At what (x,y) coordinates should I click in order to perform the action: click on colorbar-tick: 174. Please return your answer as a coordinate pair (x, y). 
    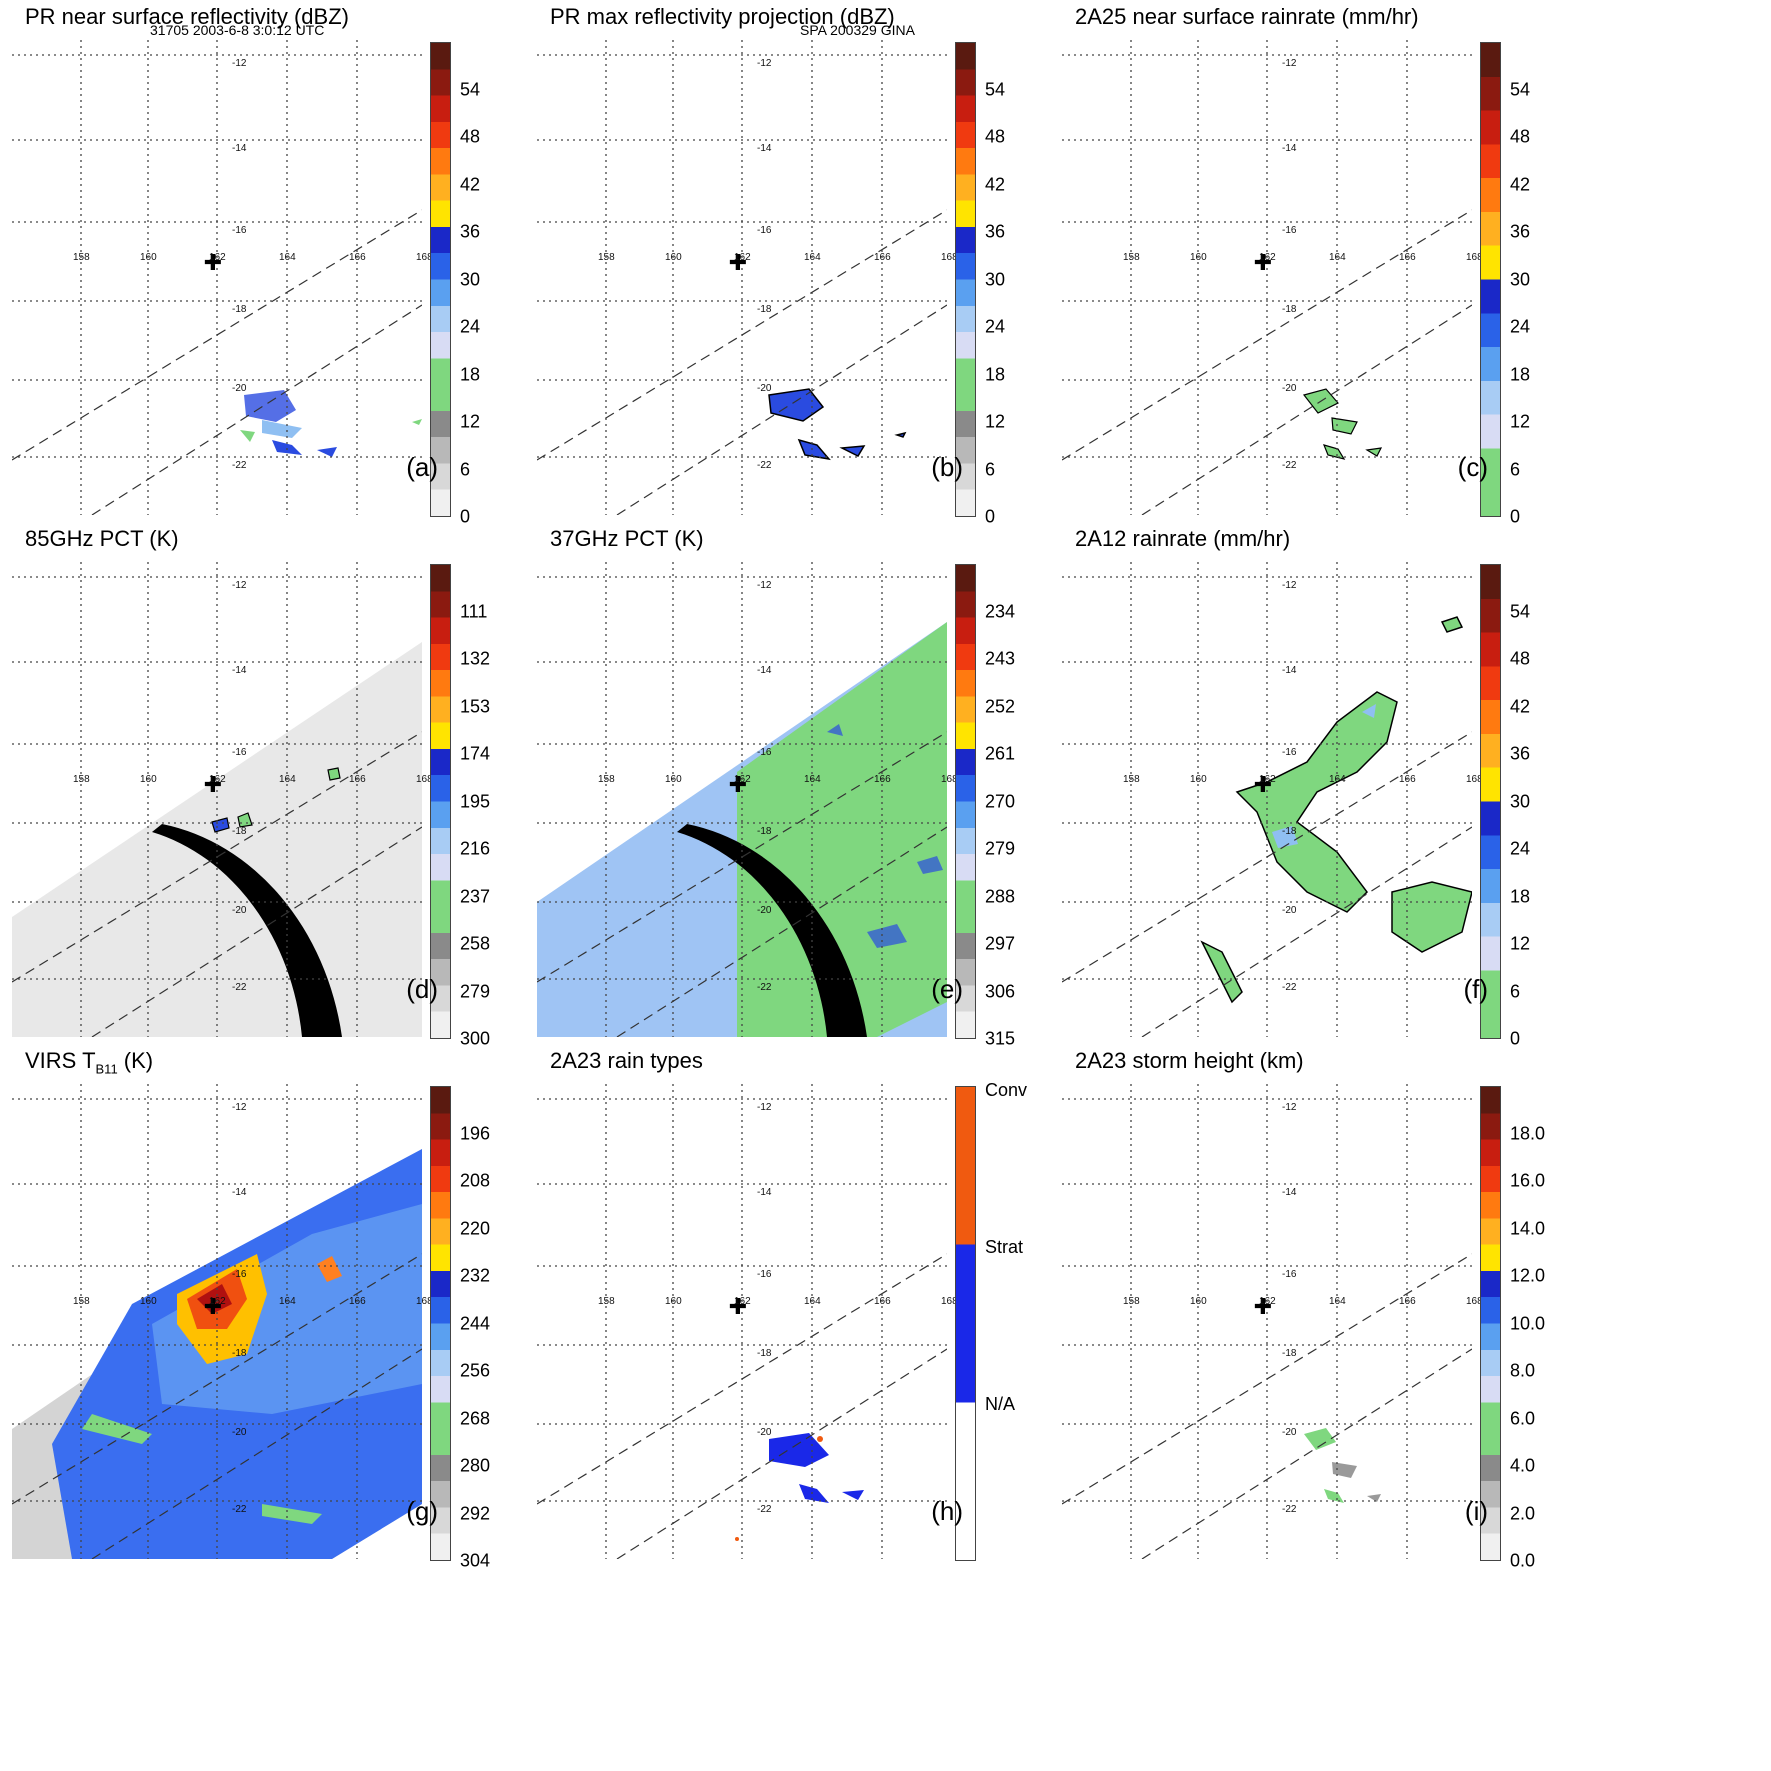
    Looking at the image, I should click on (475, 753).